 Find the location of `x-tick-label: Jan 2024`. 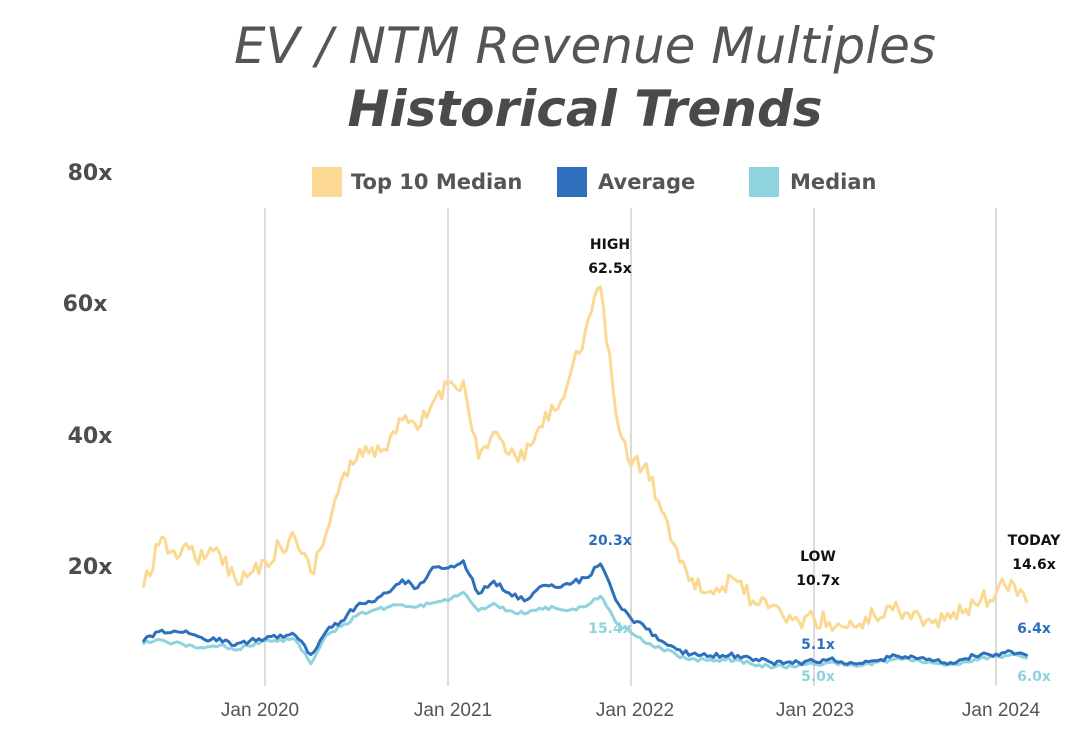

x-tick-label: Jan 2024 is located at coordinates (1001, 710).